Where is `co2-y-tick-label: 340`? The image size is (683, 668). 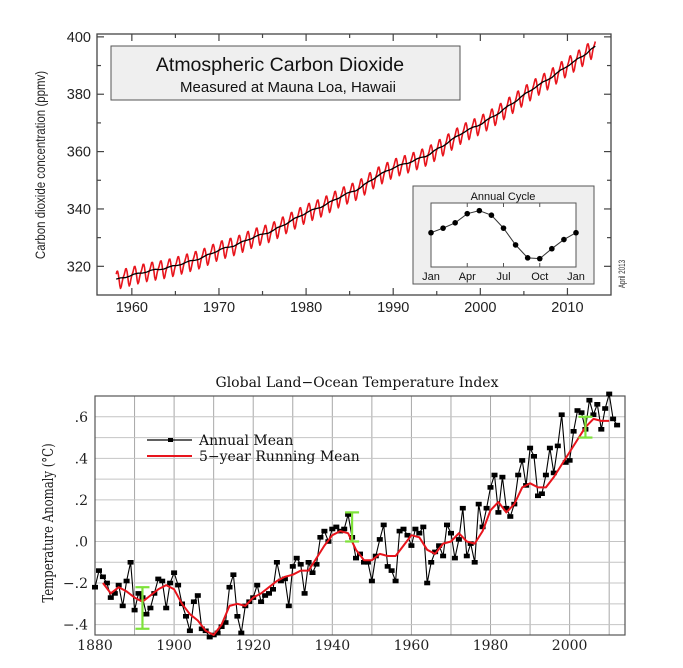
co2-y-tick-label: 340 is located at coordinates (79, 210).